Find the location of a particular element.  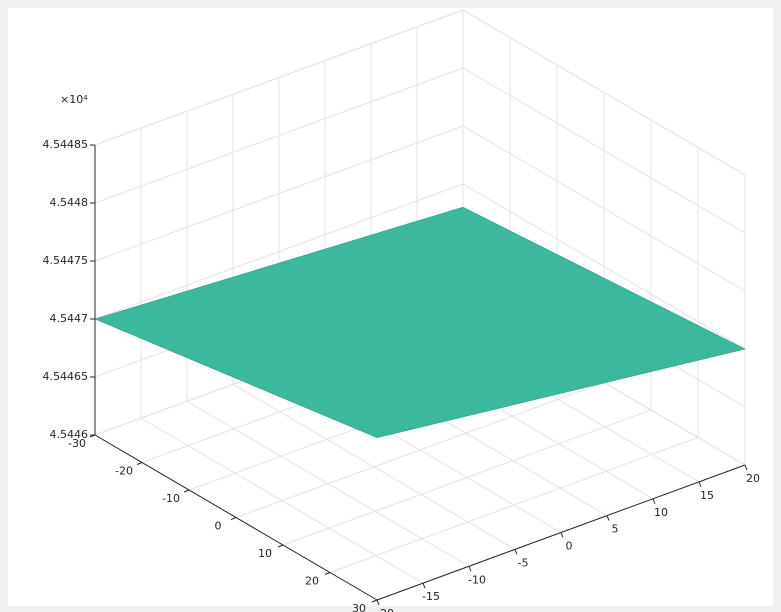

y-tick-label: 5 is located at coordinates (615, 529).